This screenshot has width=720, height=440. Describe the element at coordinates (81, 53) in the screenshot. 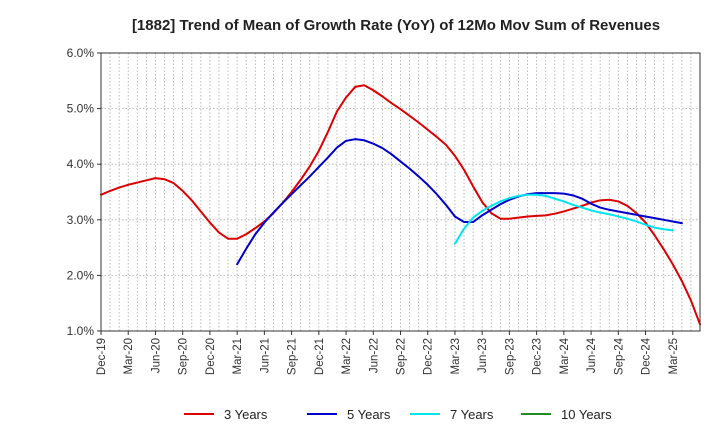

I see `y-tick-label: 6.0%` at that location.